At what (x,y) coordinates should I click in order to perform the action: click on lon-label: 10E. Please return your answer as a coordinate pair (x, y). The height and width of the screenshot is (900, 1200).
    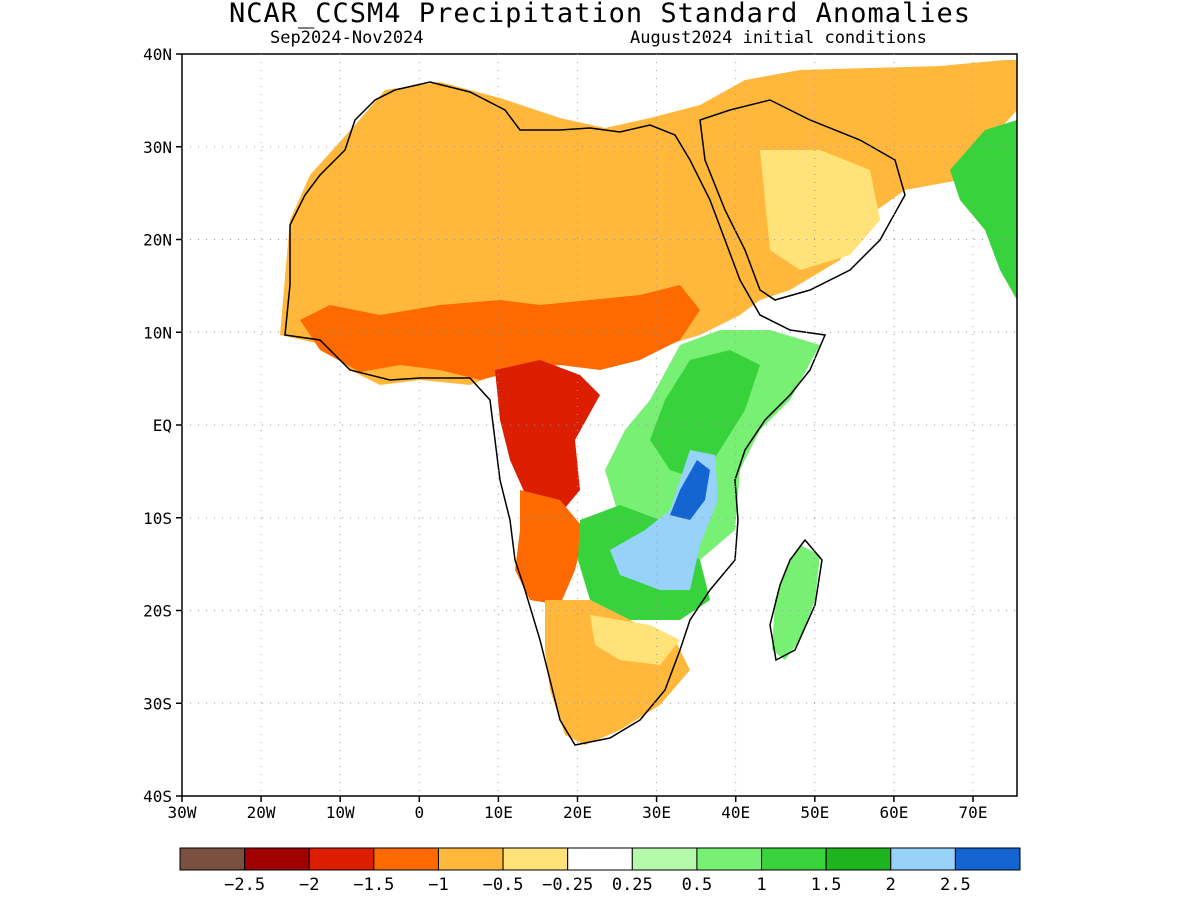
    Looking at the image, I should click on (498, 812).